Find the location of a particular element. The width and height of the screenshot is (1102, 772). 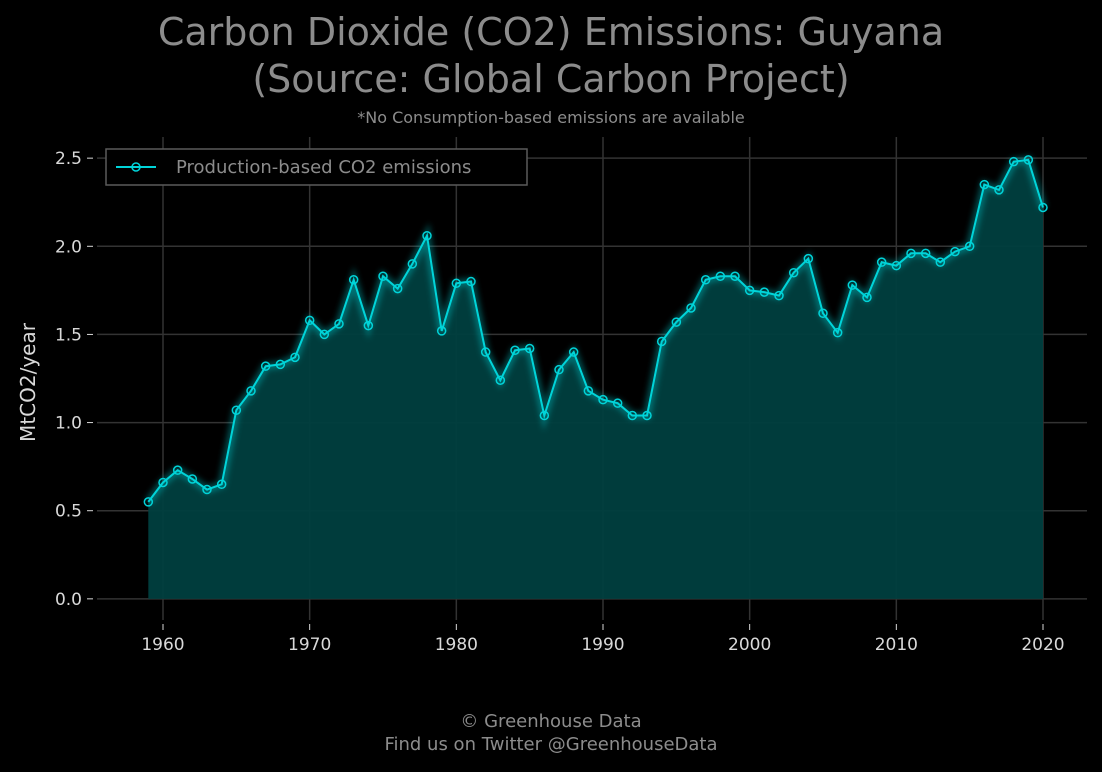

legend-box is located at coordinates (316, 167).